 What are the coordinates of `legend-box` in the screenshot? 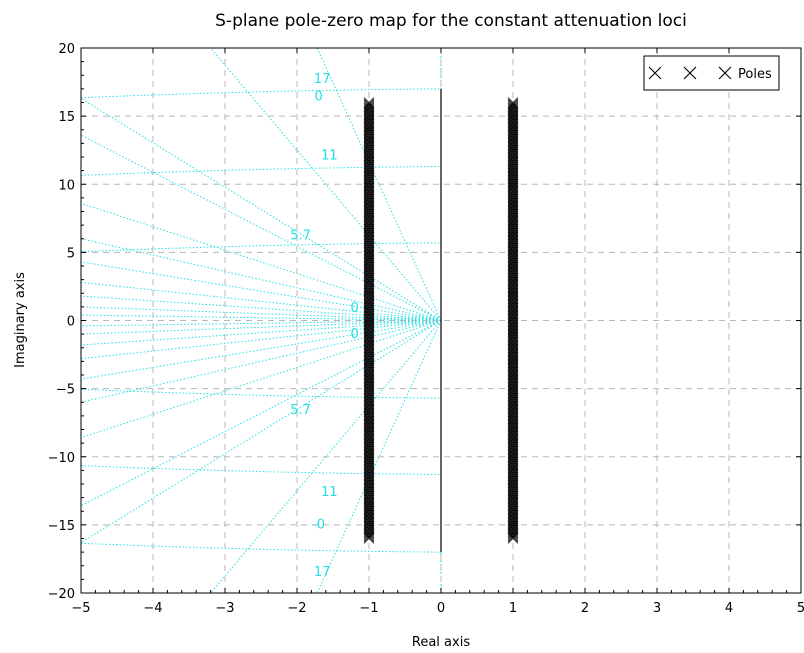 It's located at (711, 73).